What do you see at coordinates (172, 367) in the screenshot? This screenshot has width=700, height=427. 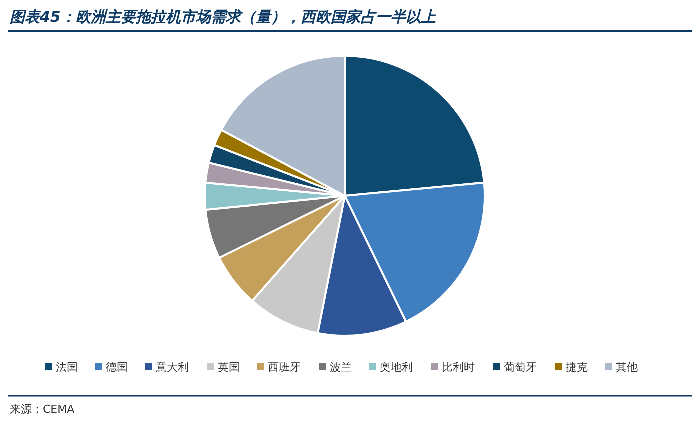 I see `legend-label: 意大利` at bounding box center [172, 367].